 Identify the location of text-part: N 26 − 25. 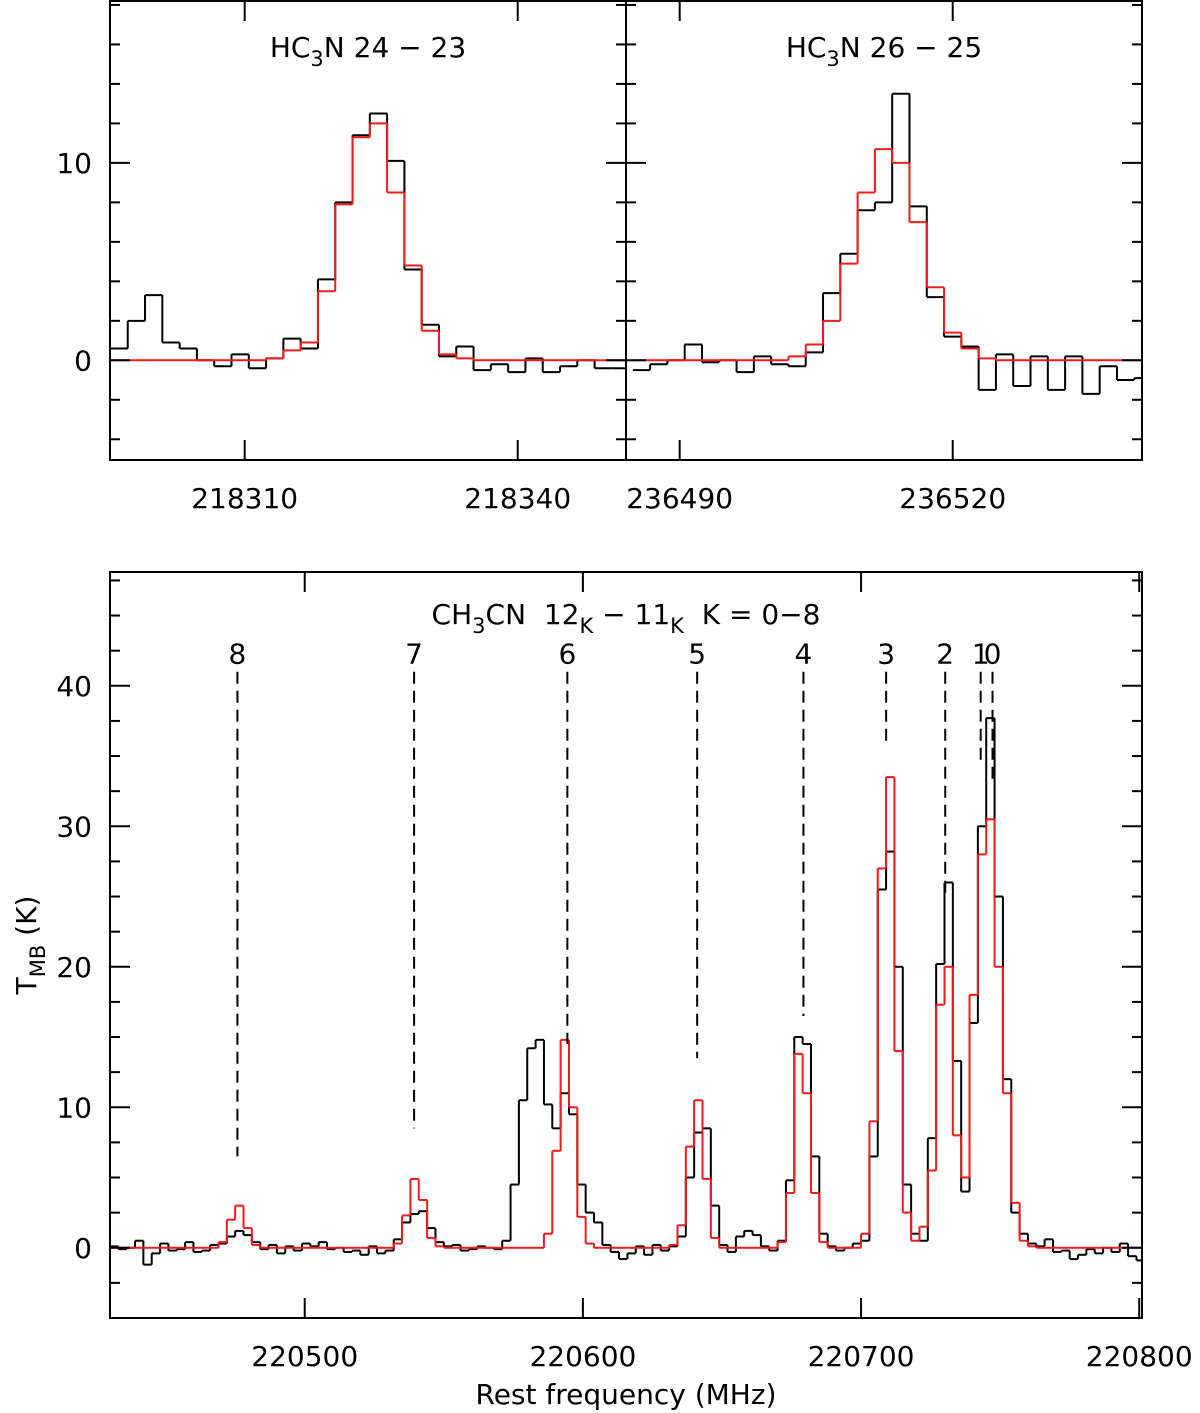
(911, 47).